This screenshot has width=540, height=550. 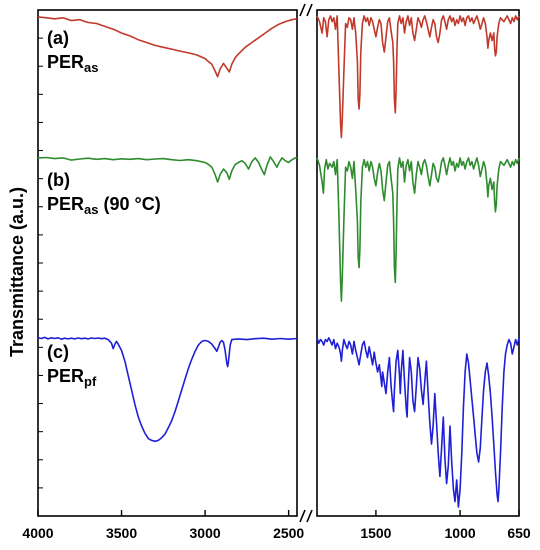 I want to click on series-label-layer: (a) PERas (b) PERas (90 °C) (c) PERpf, so click(x=104, y=208).